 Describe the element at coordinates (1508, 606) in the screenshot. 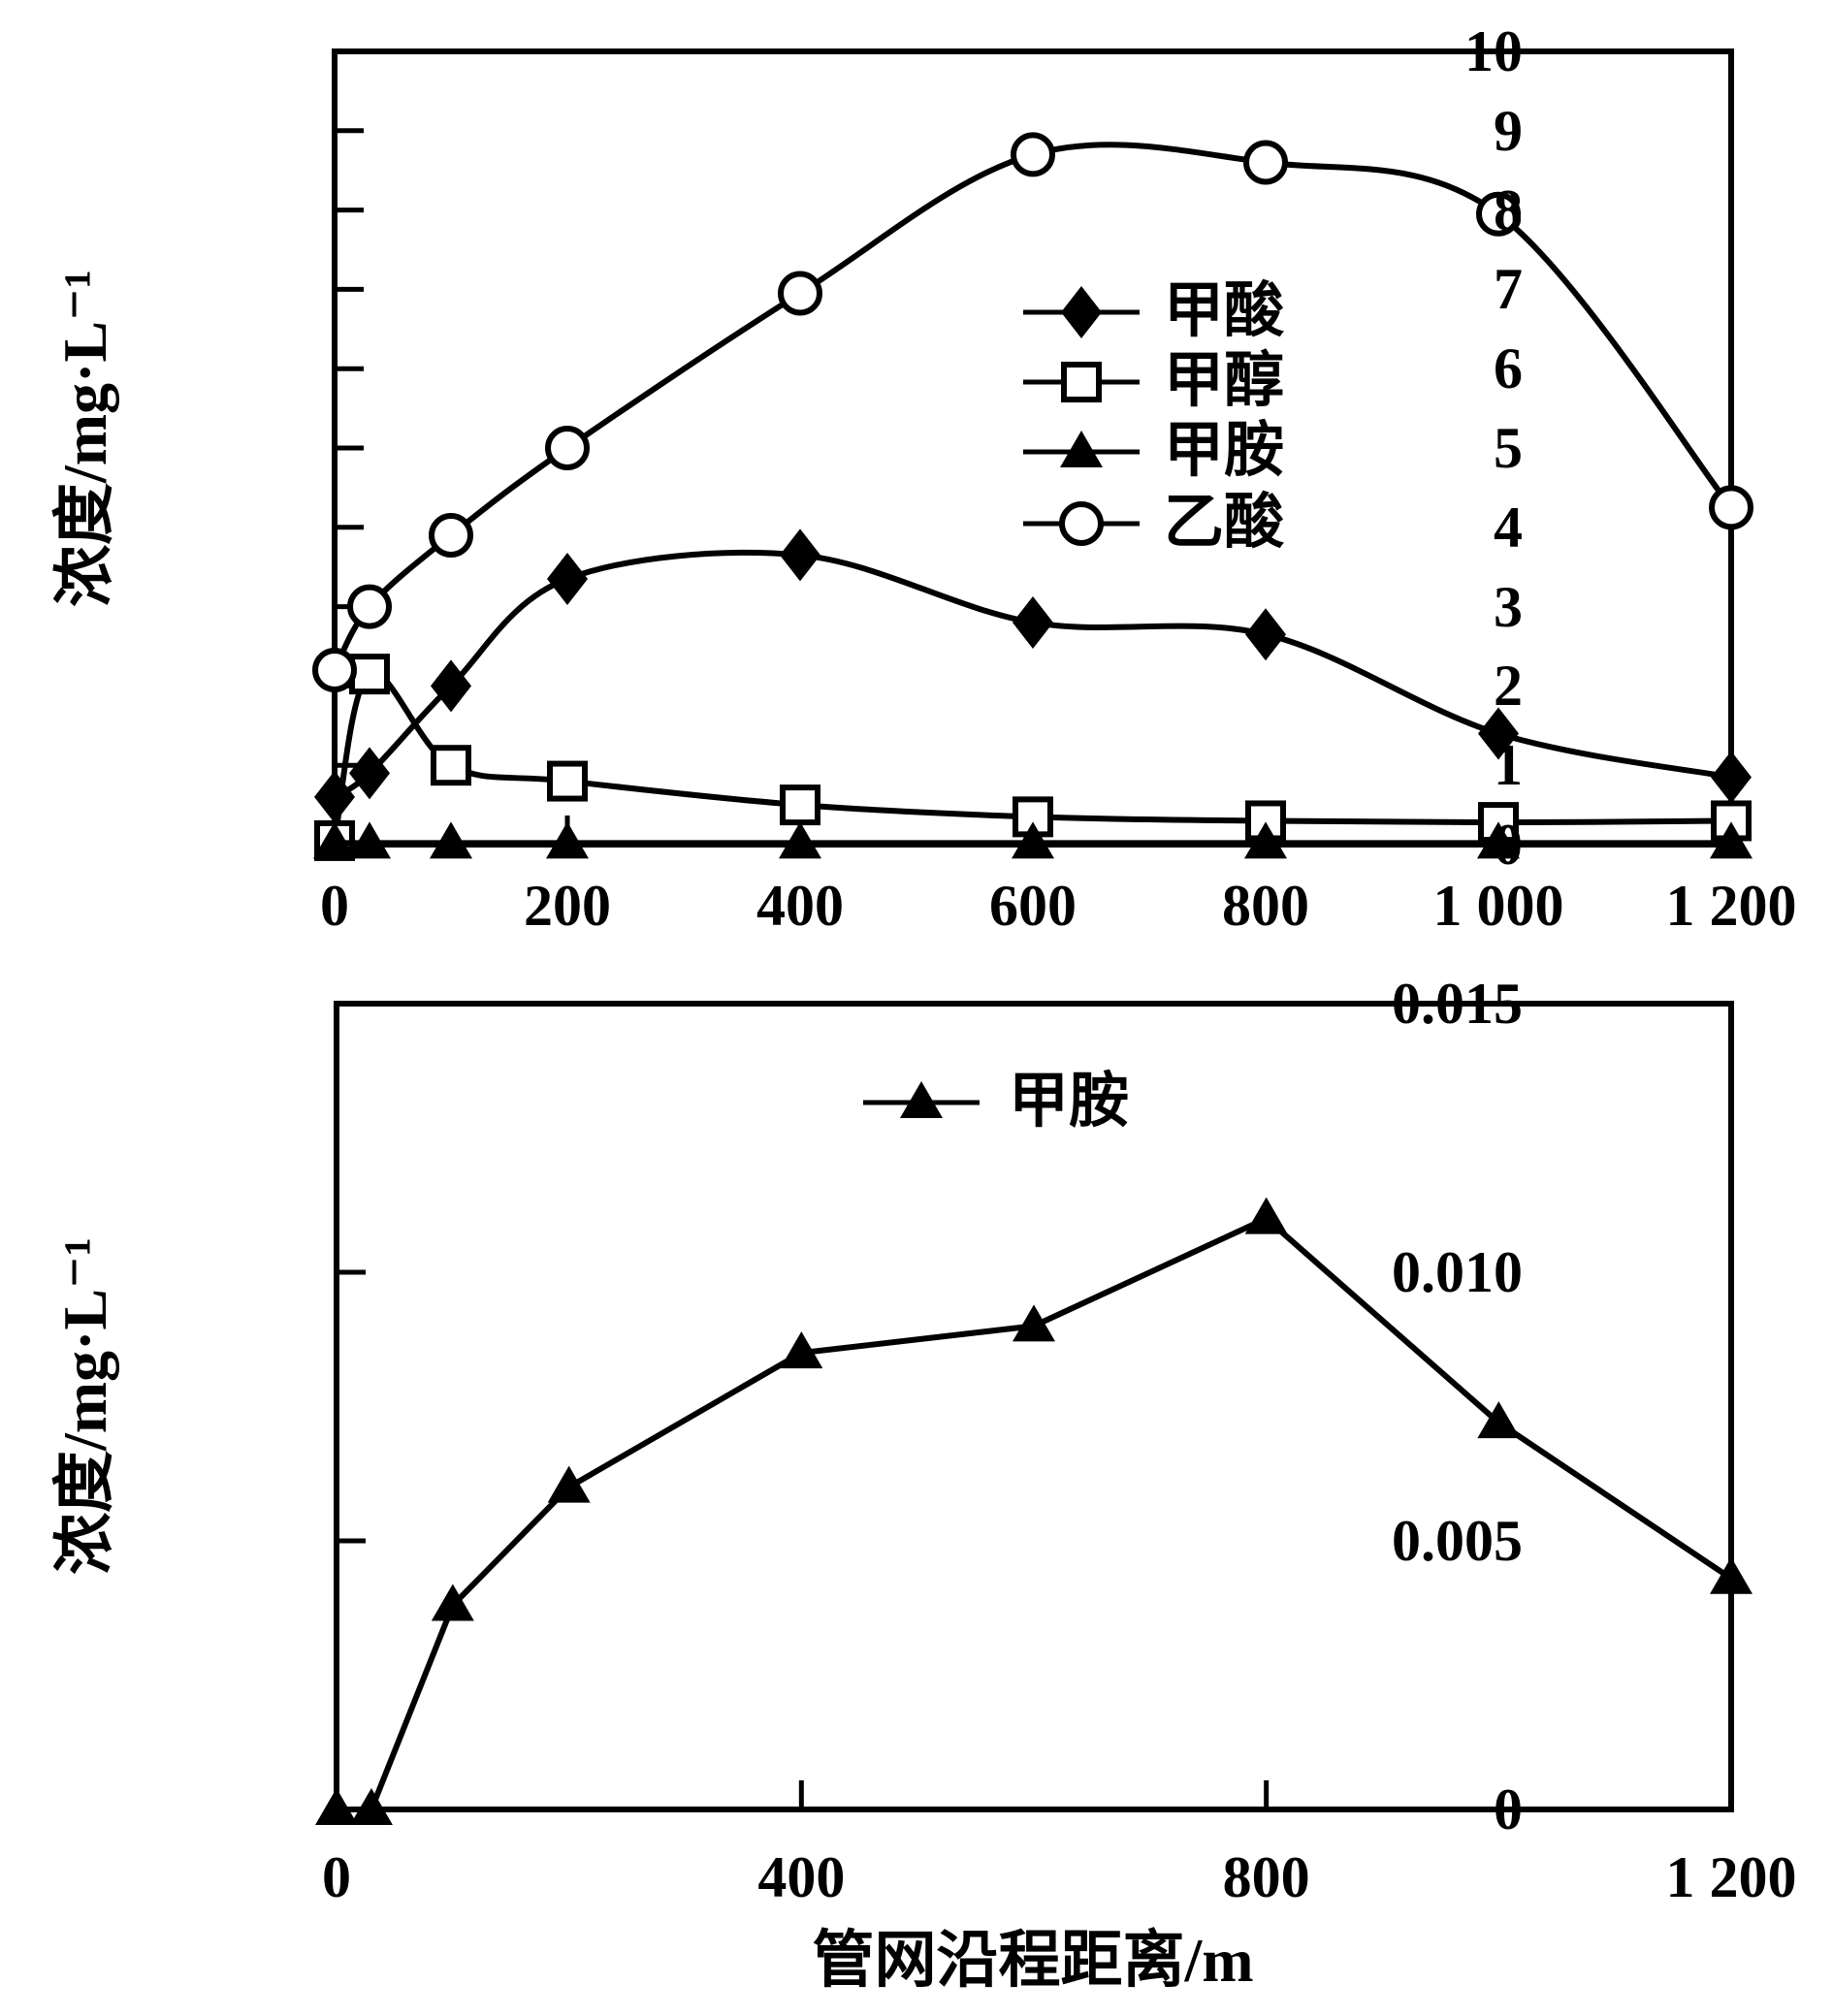

I see `chart-0-y-tick-label: 3` at that location.